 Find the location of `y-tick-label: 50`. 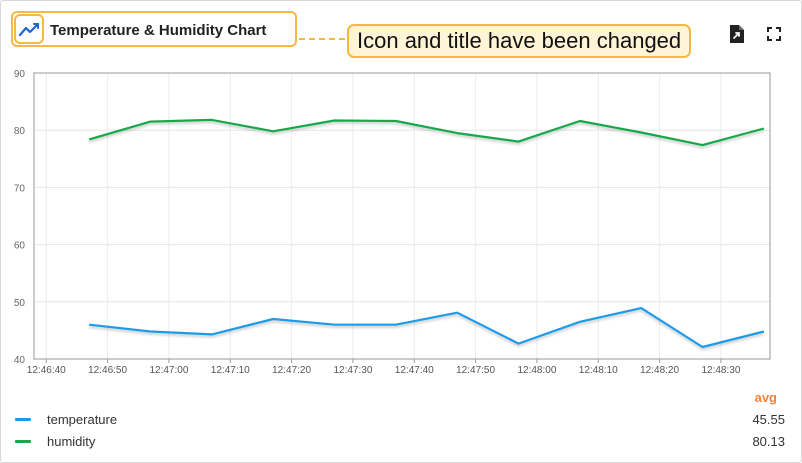

y-tick-label: 50 is located at coordinates (20, 303).